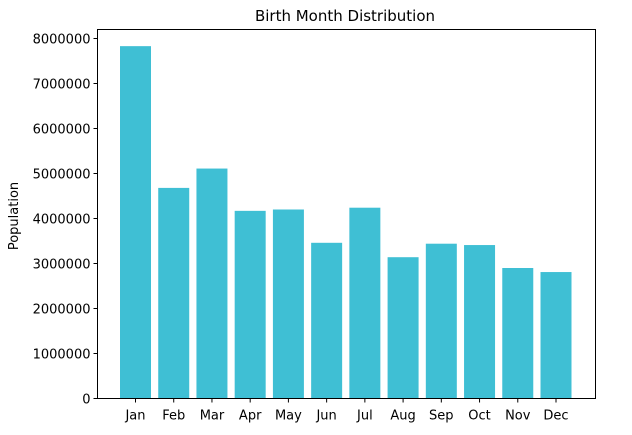 Image resolution: width=632 pixels, height=435 pixels. What do you see at coordinates (346, 411) in the screenshot?
I see `x-axis: Jan Feb Mar Apr May Jun Jul Aug Sep Oct Nov Dec` at bounding box center [346, 411].